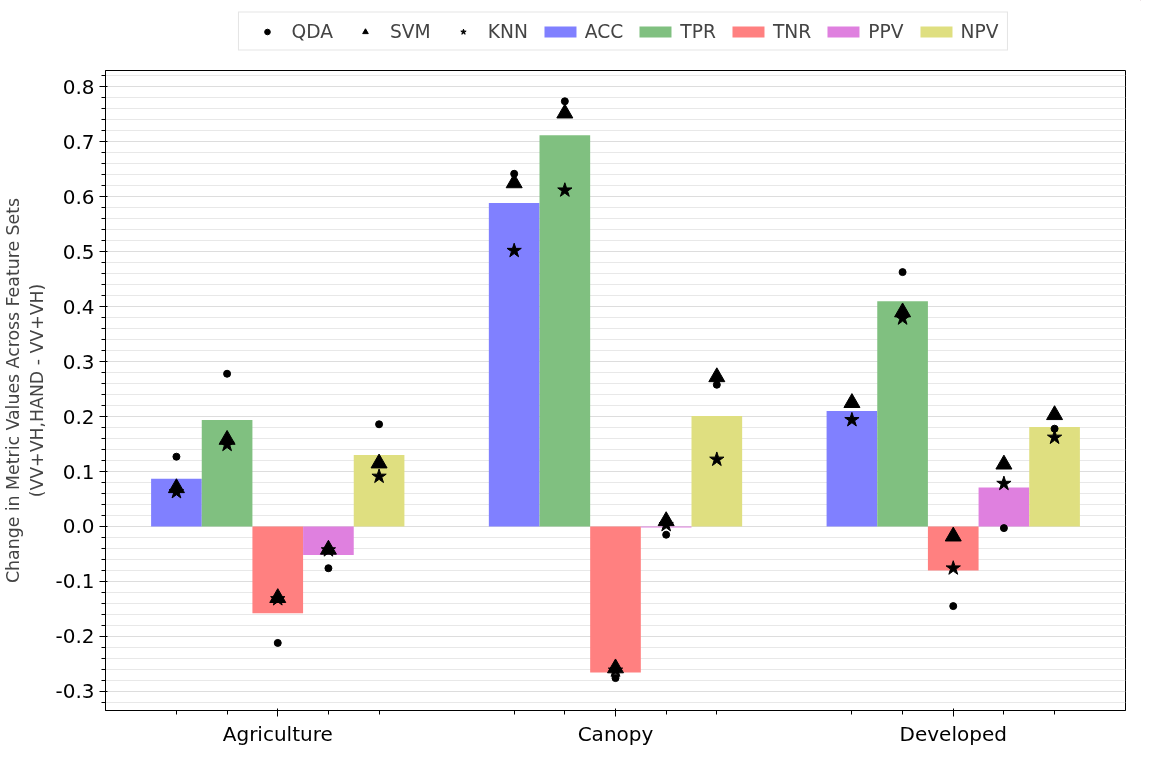 This screenshot has width=1161, height=764. What do you see at coordinates (886, 31) in the screenshot?
I see `legend-label: PPV` at bounding box center [886, 31].